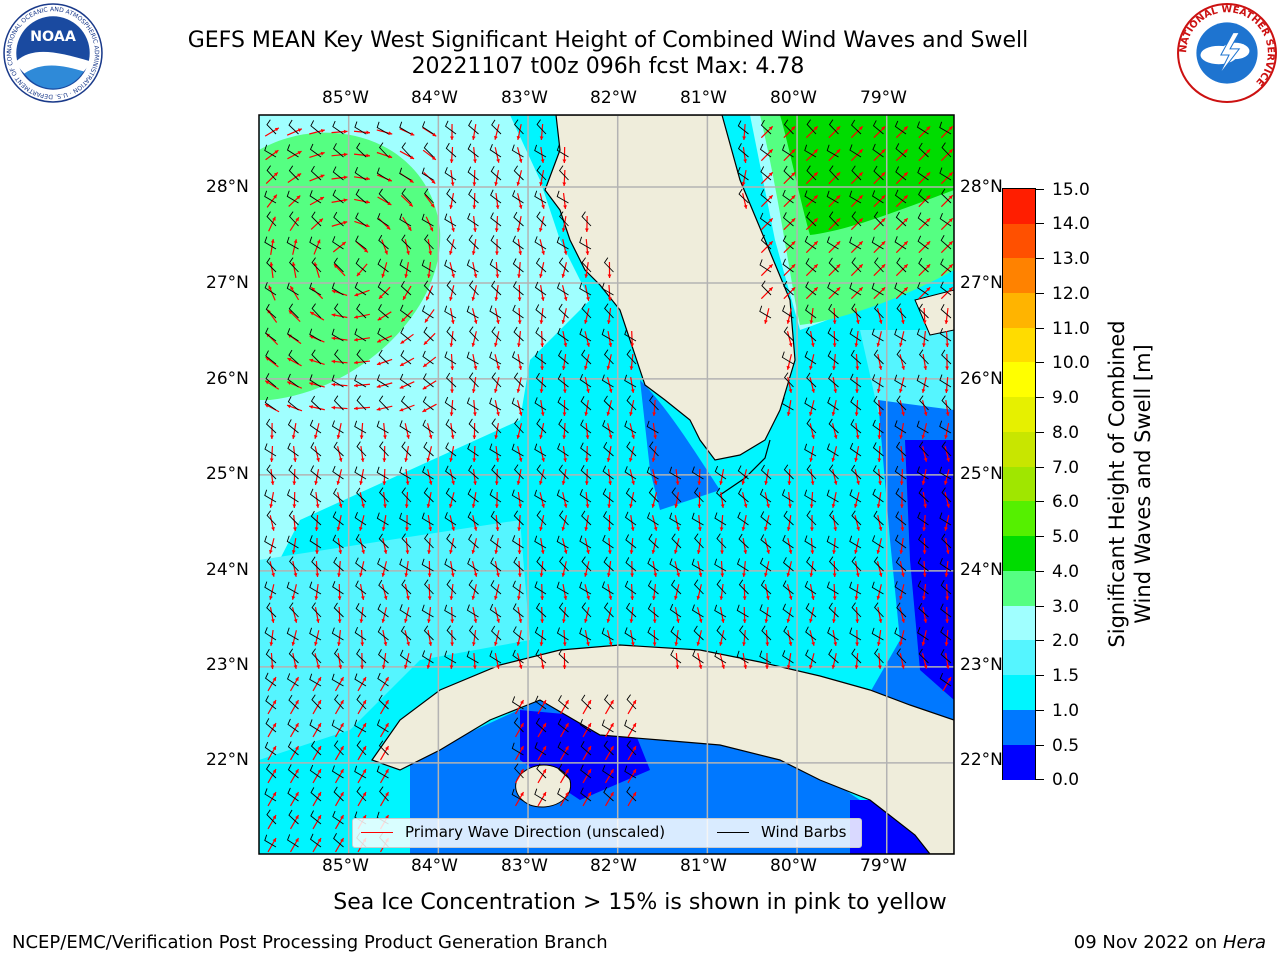  Describe the element at coordinates (1040, 710) in the screenshot. I see `colorbar-tick` at that location.